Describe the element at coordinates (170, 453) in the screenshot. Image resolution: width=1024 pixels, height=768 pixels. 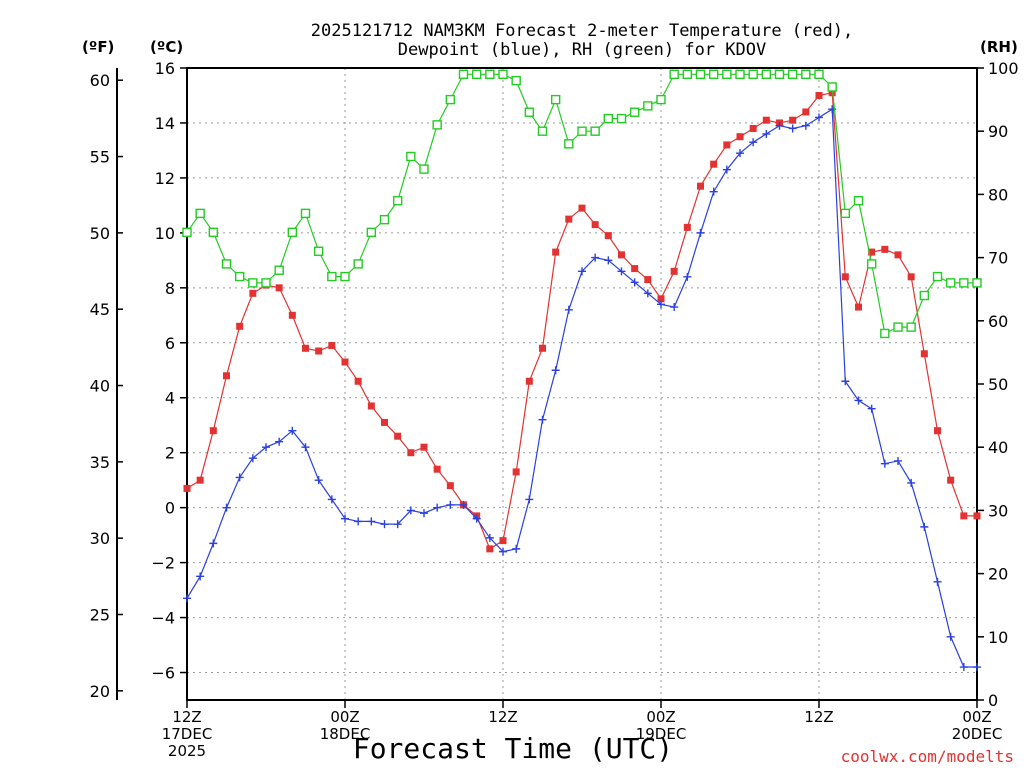
I see `celsius-tick-label: 2` at that location.